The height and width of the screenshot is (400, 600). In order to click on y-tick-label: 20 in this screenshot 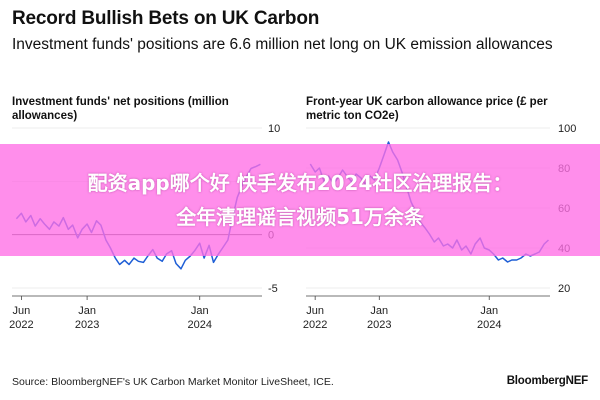, I will do `click(564, 289)`.